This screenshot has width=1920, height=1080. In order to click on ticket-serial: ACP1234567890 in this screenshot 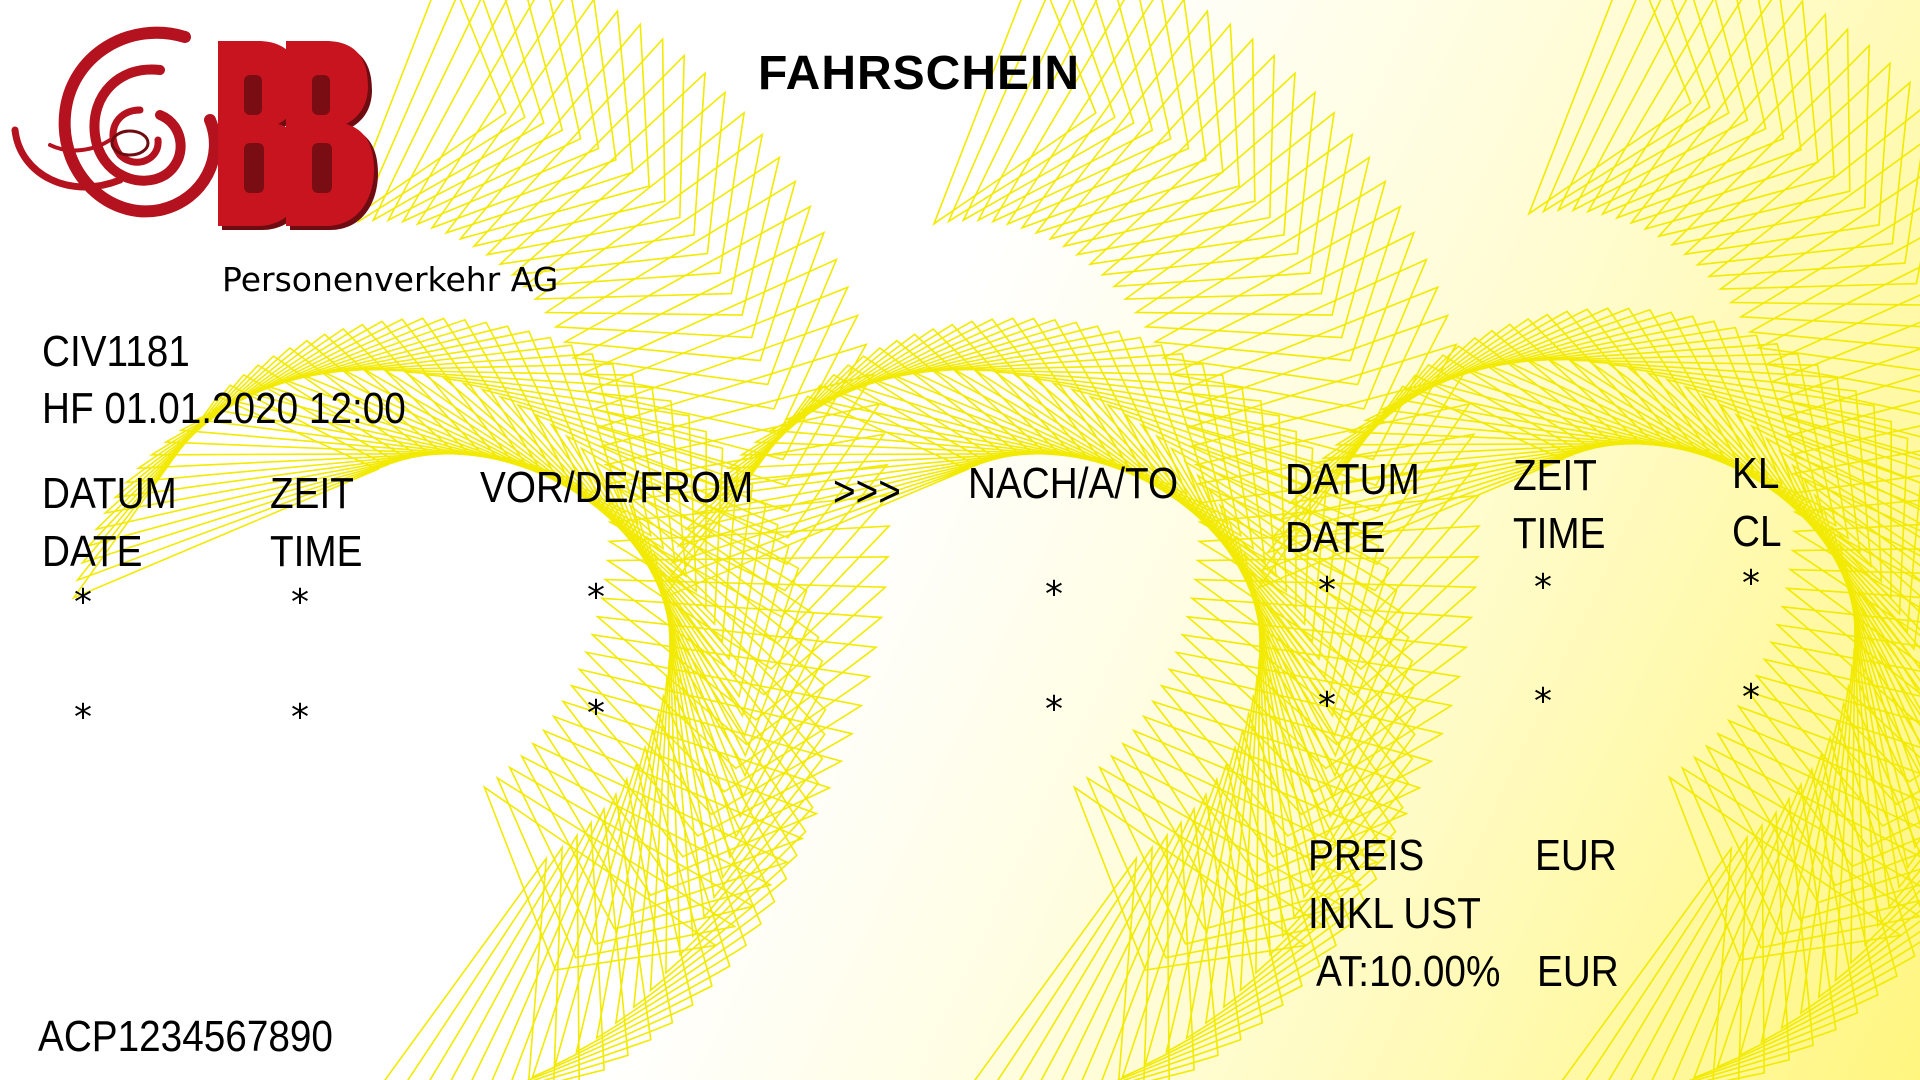, I will do `click(185, 1036)`.